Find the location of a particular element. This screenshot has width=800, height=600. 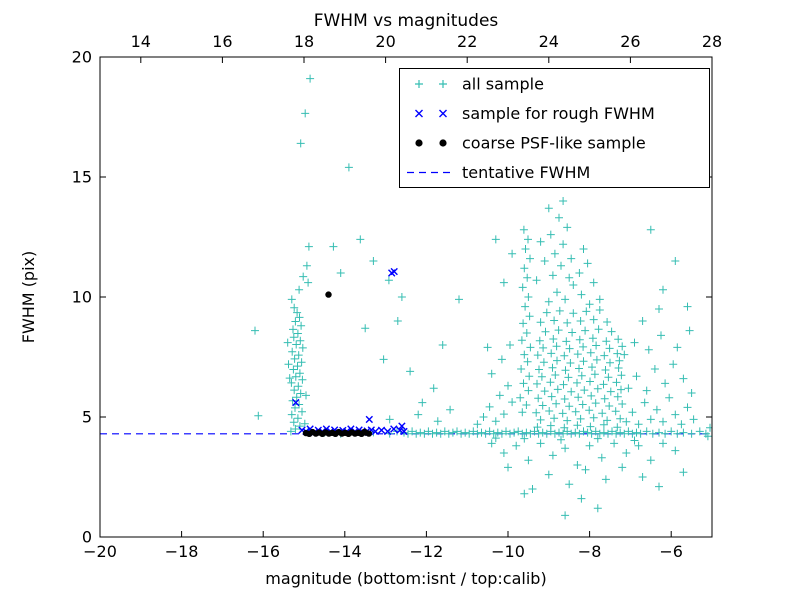

legend-box is located at coordinates (554, 128).